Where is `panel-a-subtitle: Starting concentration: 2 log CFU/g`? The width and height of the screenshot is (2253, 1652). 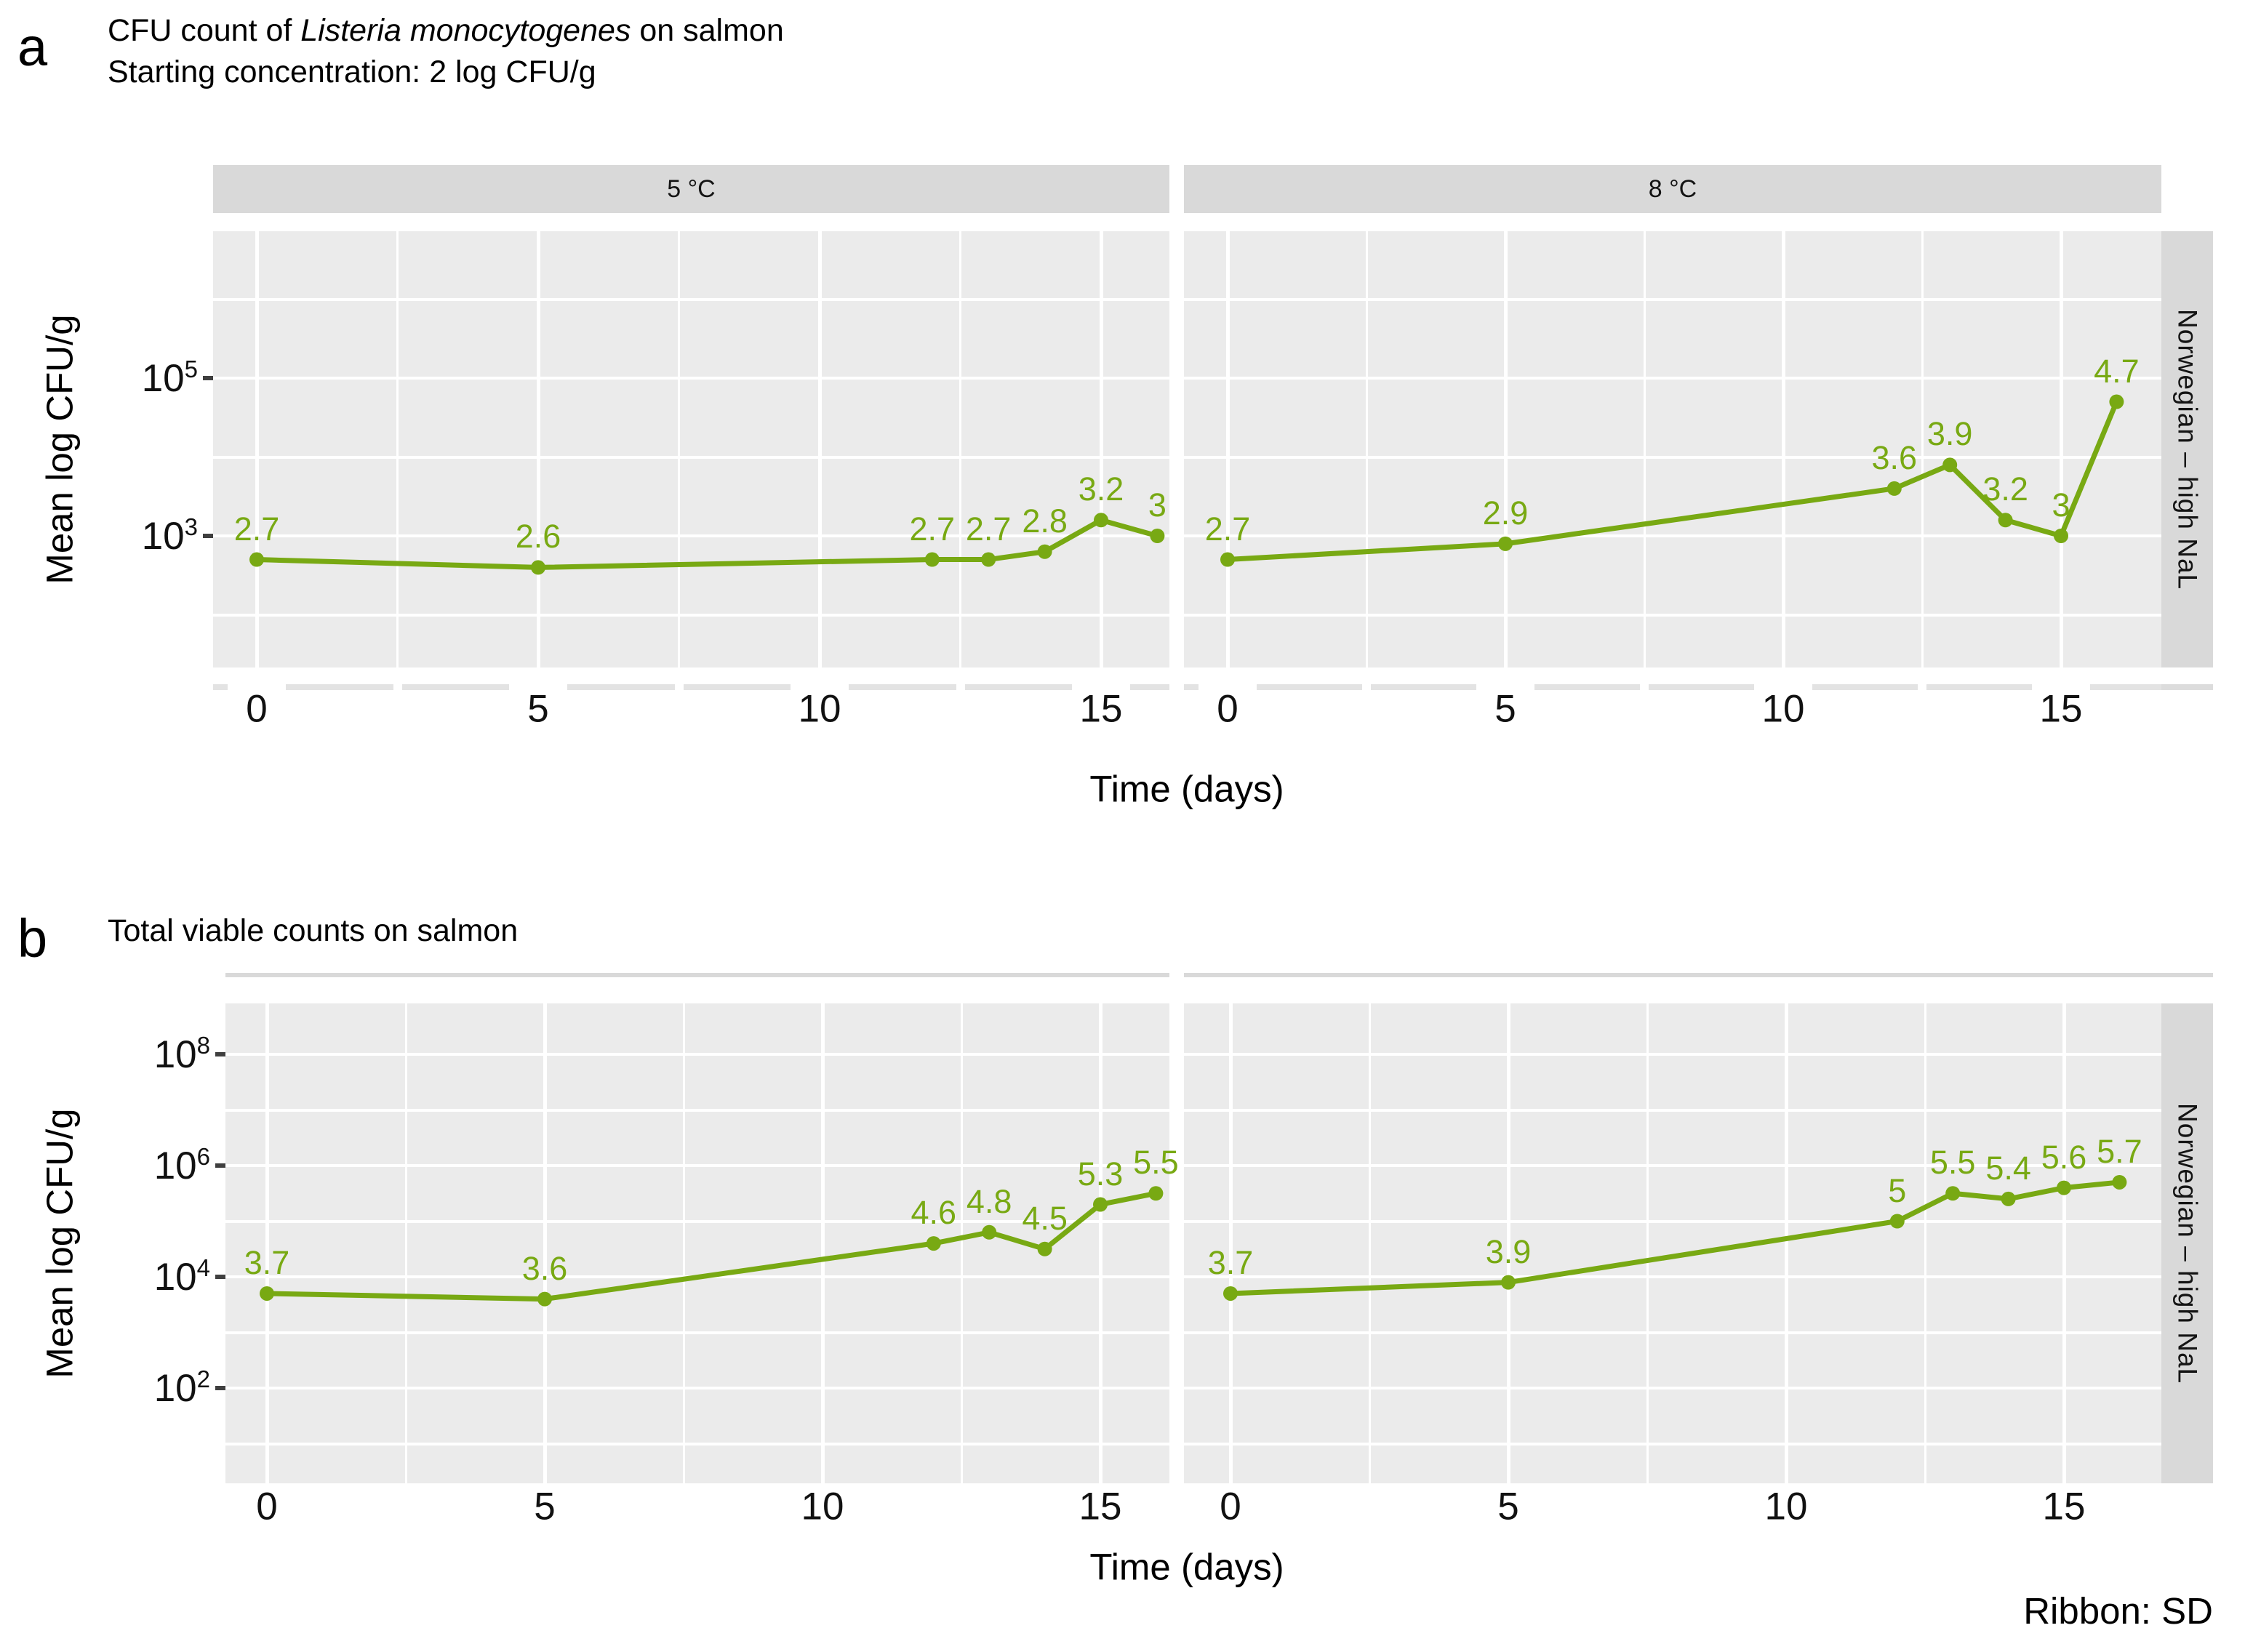 panel-a-subtitle: Starting concentration: 2 log CFU/g is located at coordinates (352, 71).